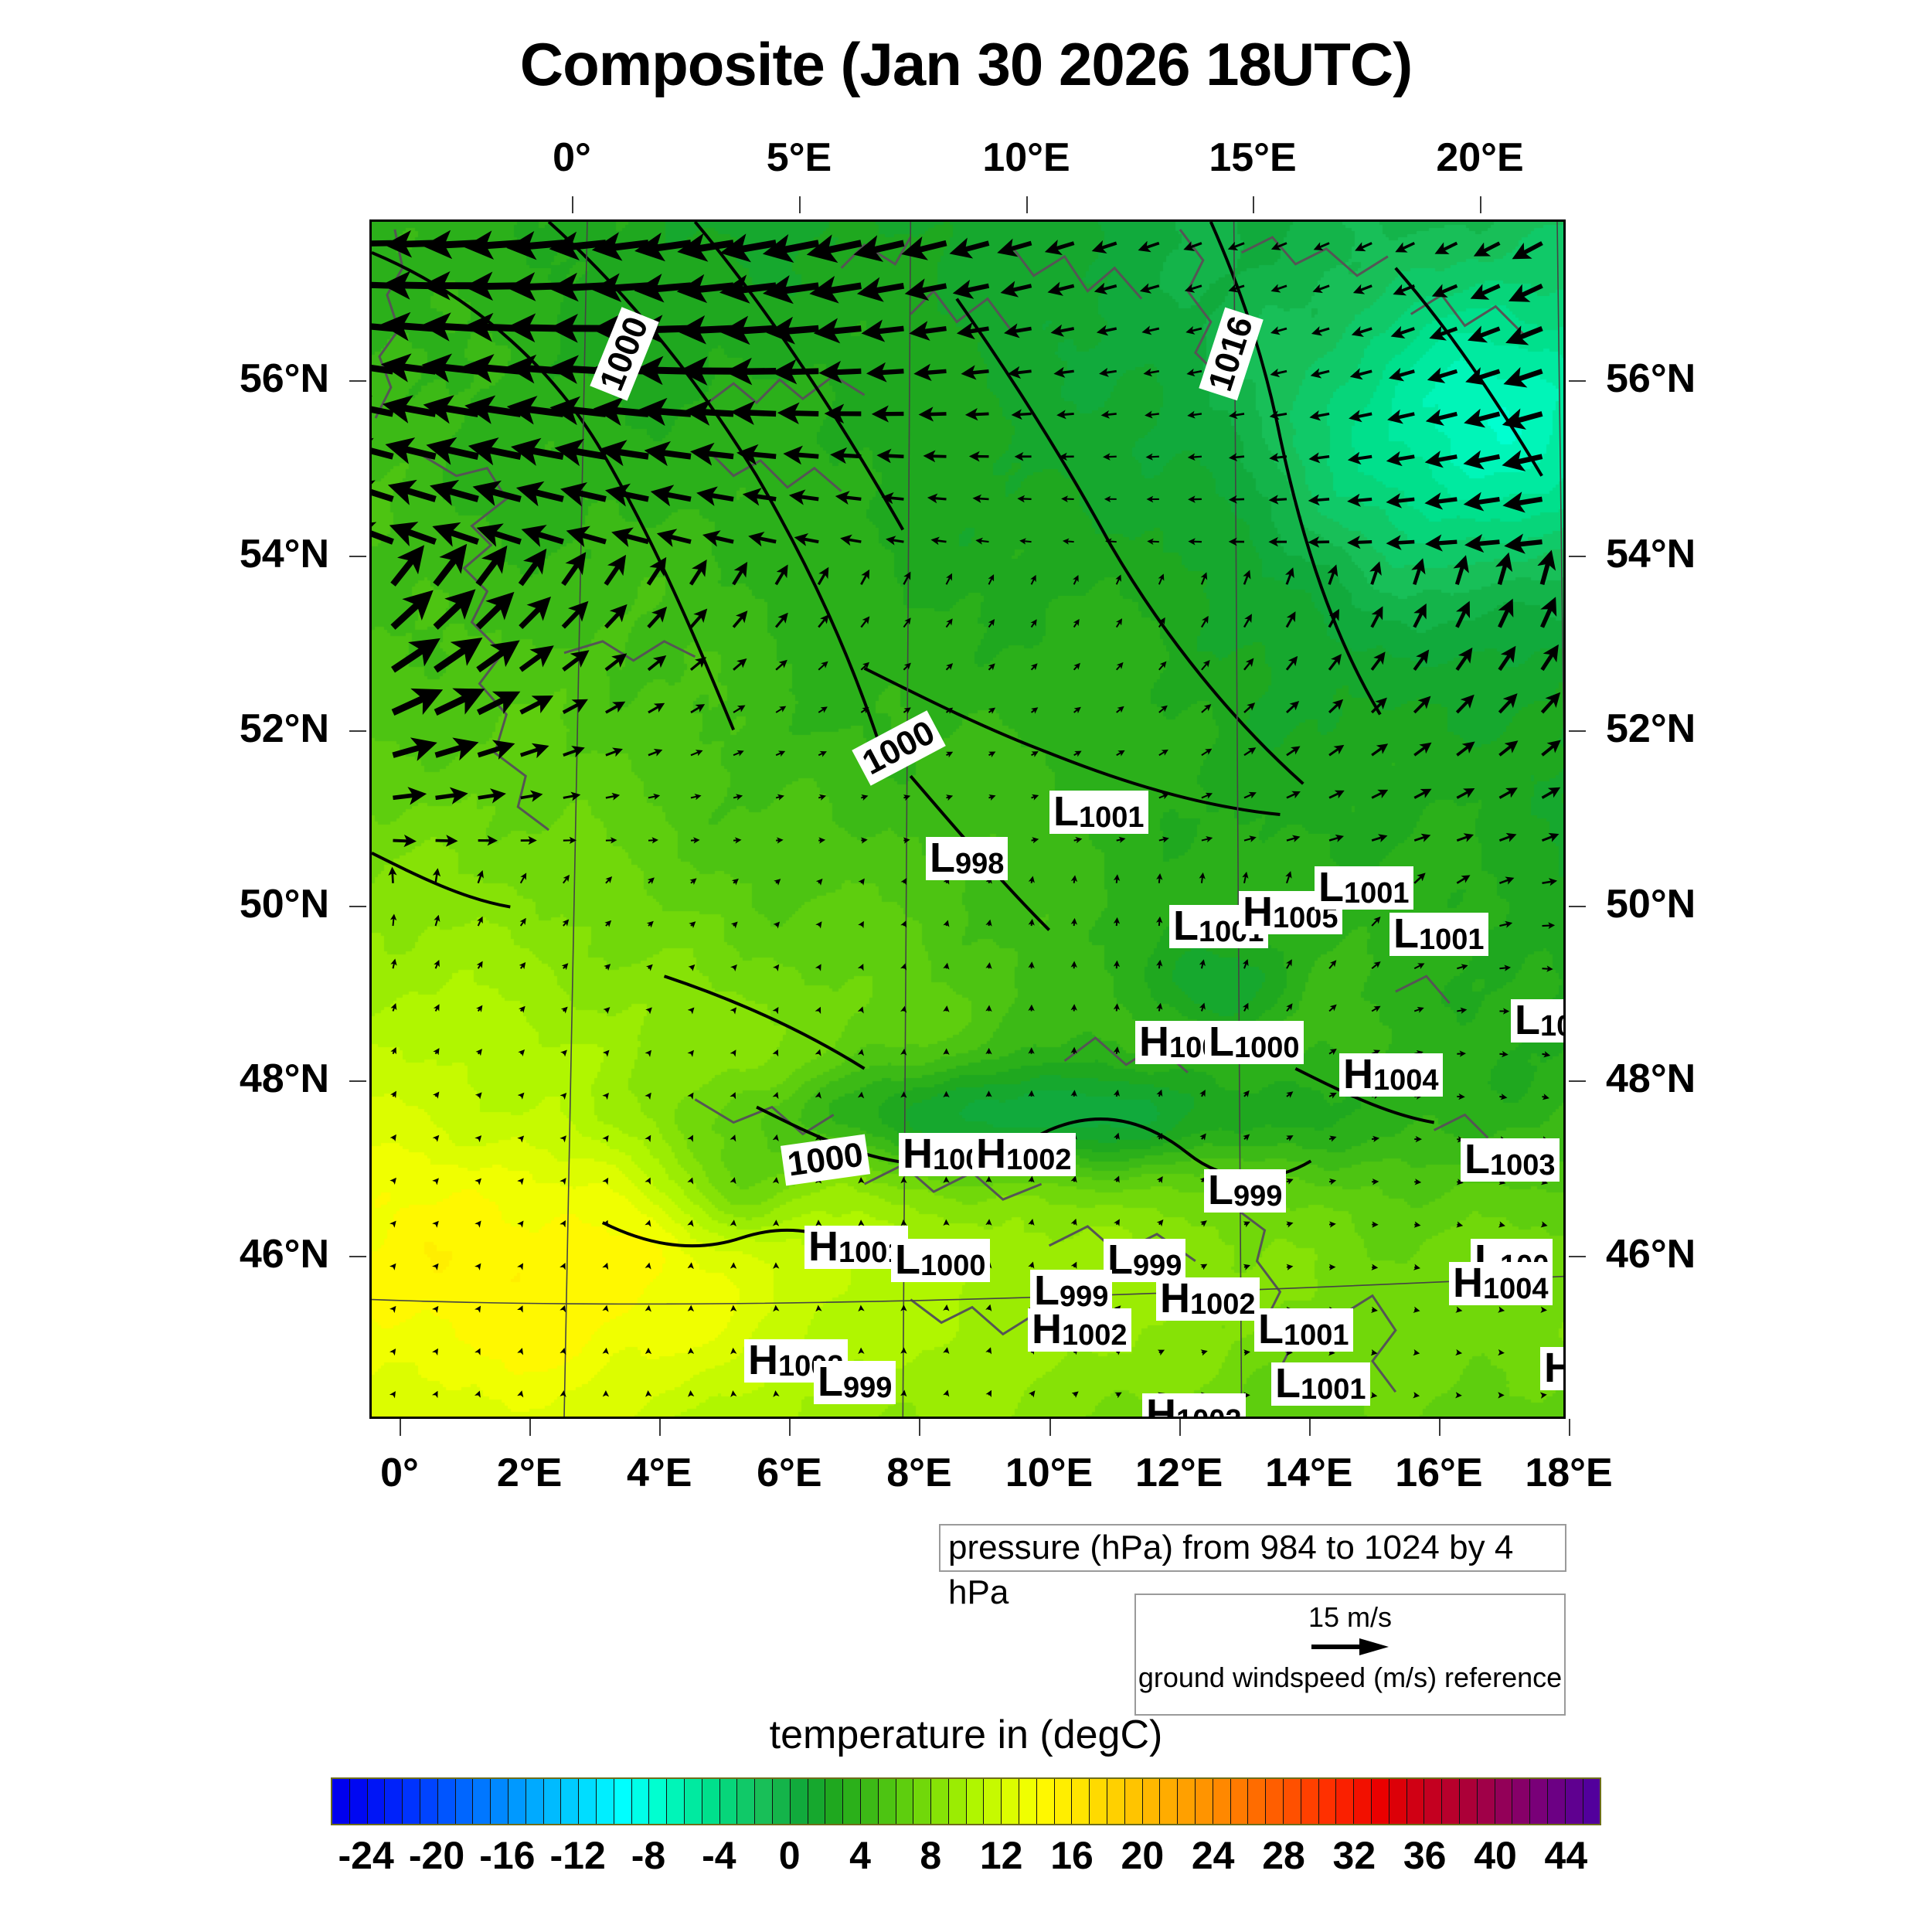 The height and width of the screenshot is (1932, 1932). What do you see at coordinates (1209, 1411) in the screenshot?
I see `pressure-value: 1002` at bounding box center [1209, 1411].